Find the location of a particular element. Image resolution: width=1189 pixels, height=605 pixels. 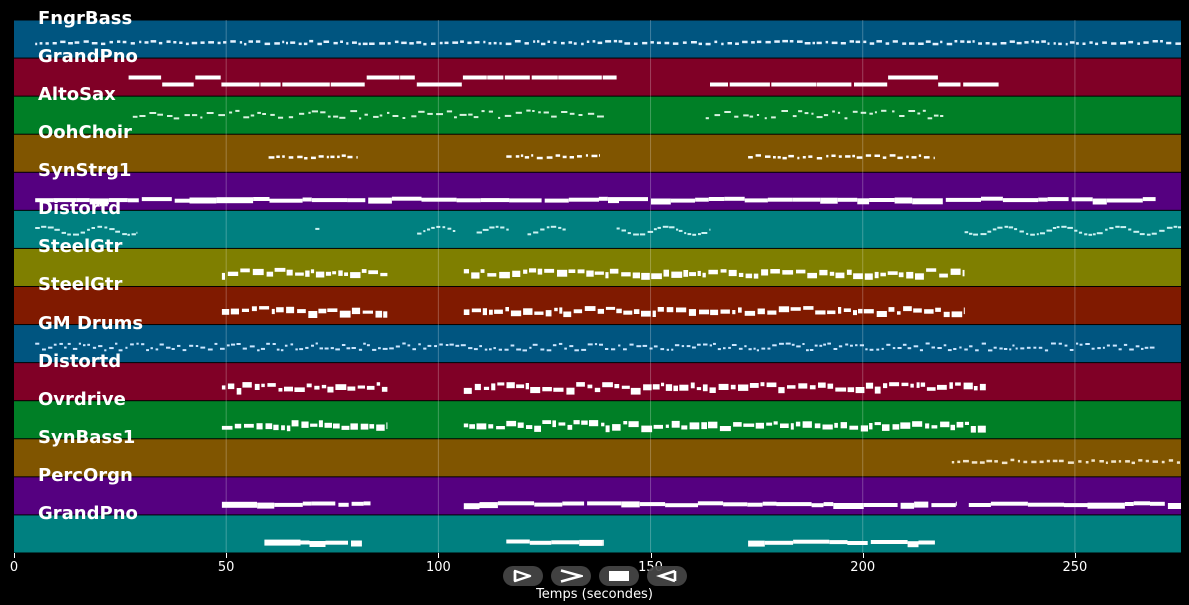

tick-label: 250 is located at coordinates (1075, 567).